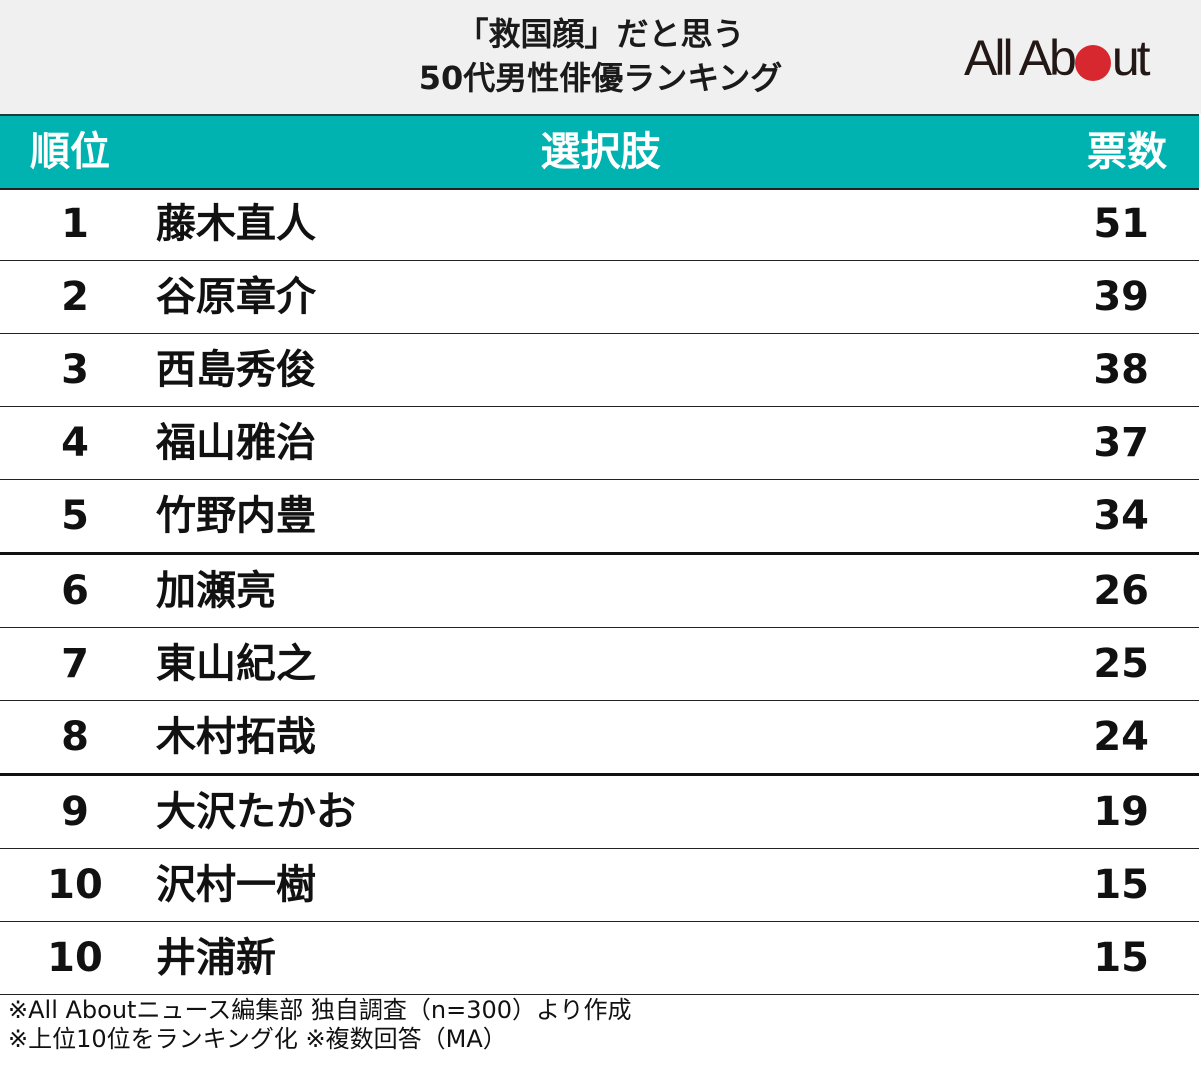 Image resolution: width=1201 pixels, height=1069 pixels. What do you see at coordinates (599, 517) in the screenshot?
I see `table-row: 5 竹野内豊 34` at bounding box center [599, 517].